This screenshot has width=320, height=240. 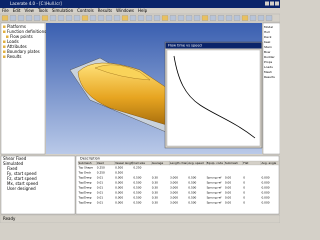 What do you see at coordinates (21, 36) in the screenshot?
I see `tree-item: Flow points` at bounding box center [21, 36].